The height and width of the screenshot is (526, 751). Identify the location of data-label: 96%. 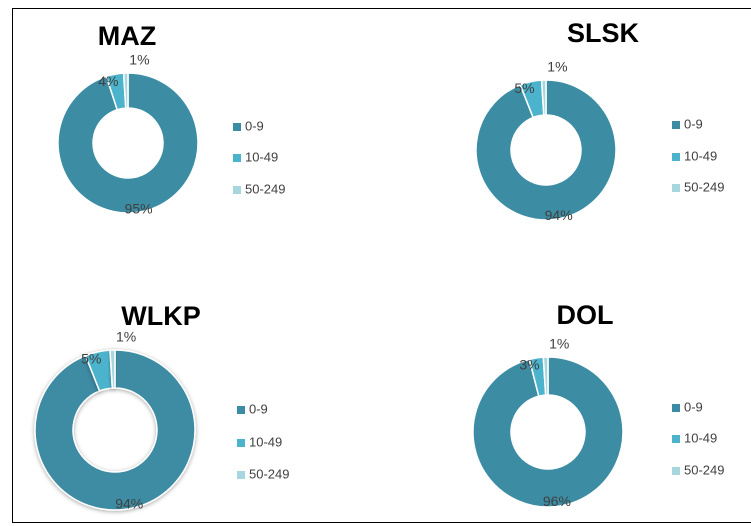
(557, 501).